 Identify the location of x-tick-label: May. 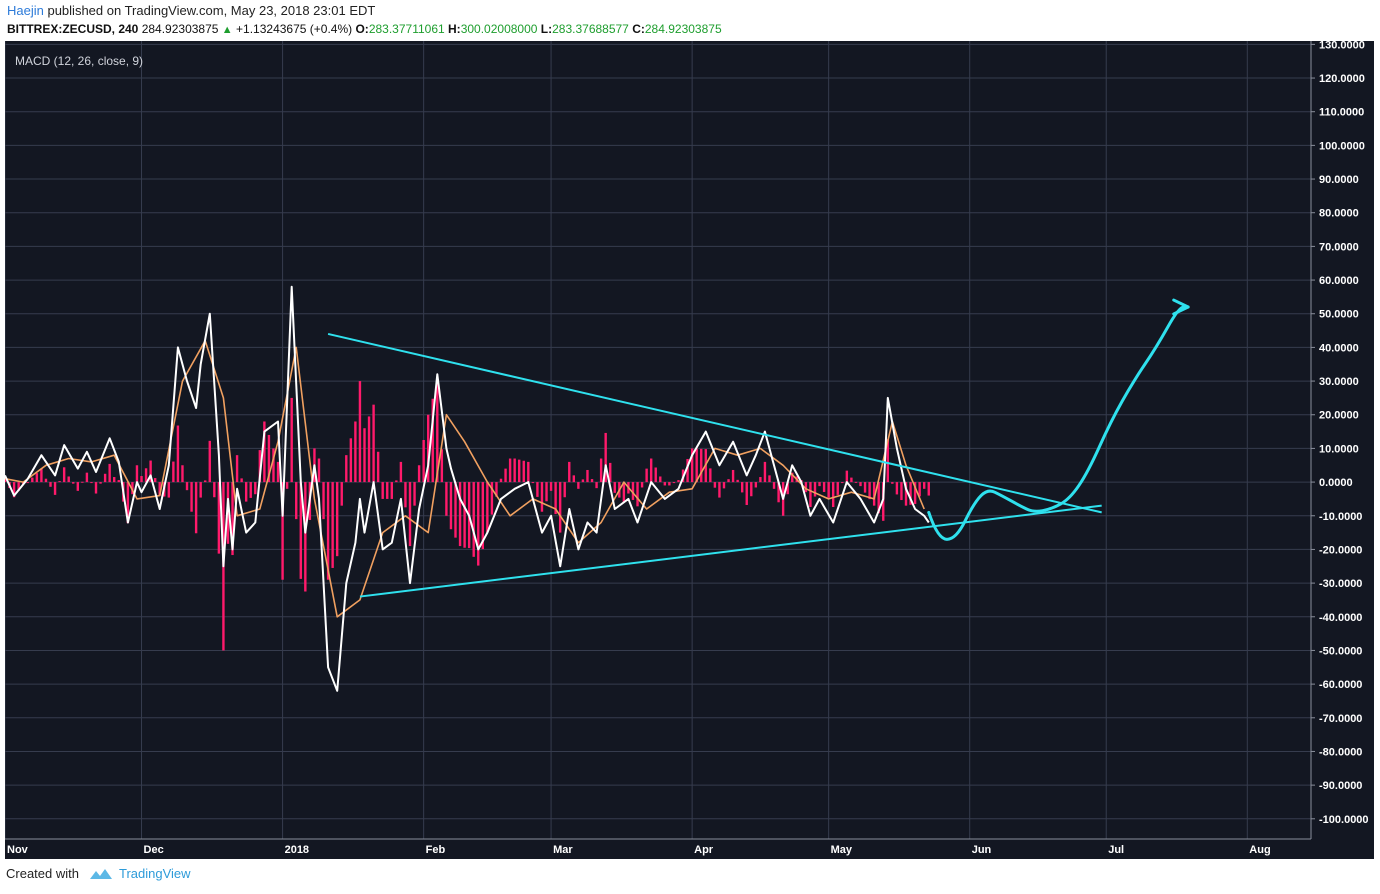
(842, 850).